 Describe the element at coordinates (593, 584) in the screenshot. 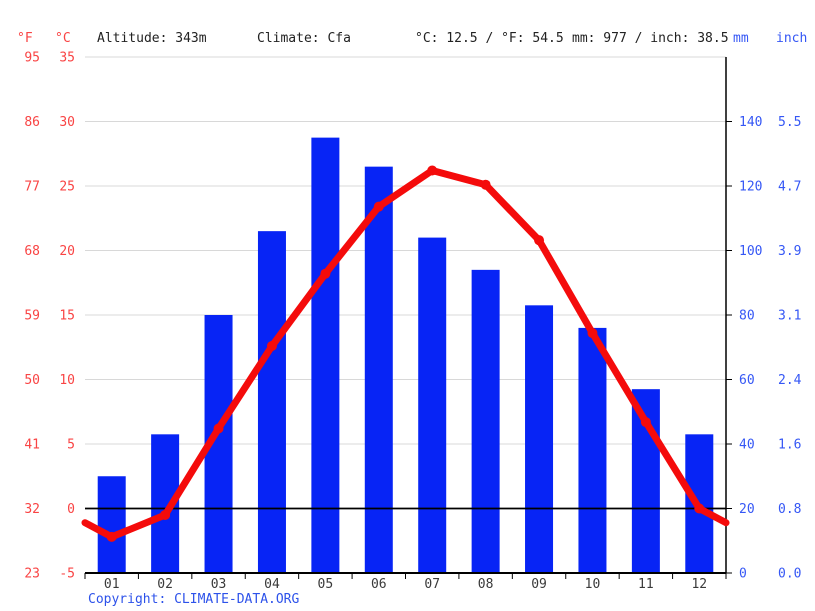

I see `month-label-10: 10` at that location.